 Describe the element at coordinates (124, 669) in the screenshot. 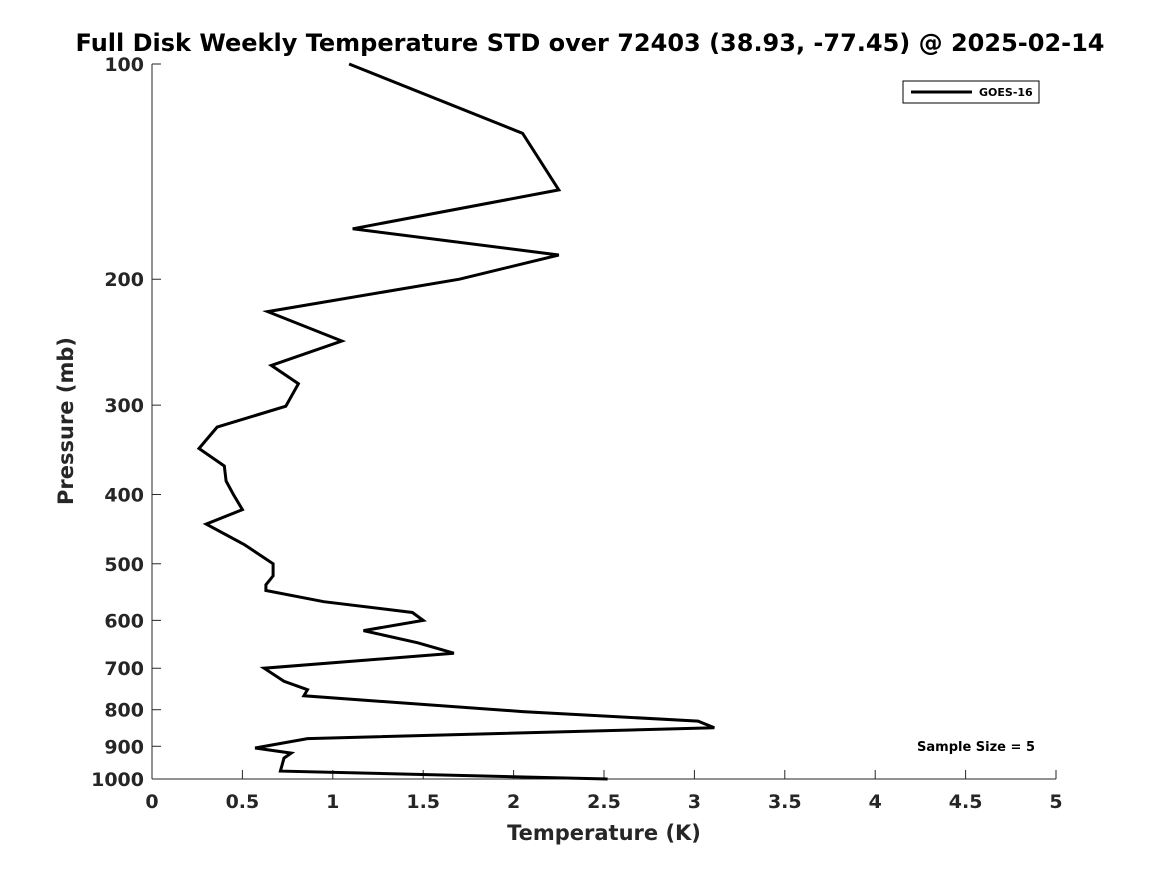

I see `y-tick-label: 700` at that location.